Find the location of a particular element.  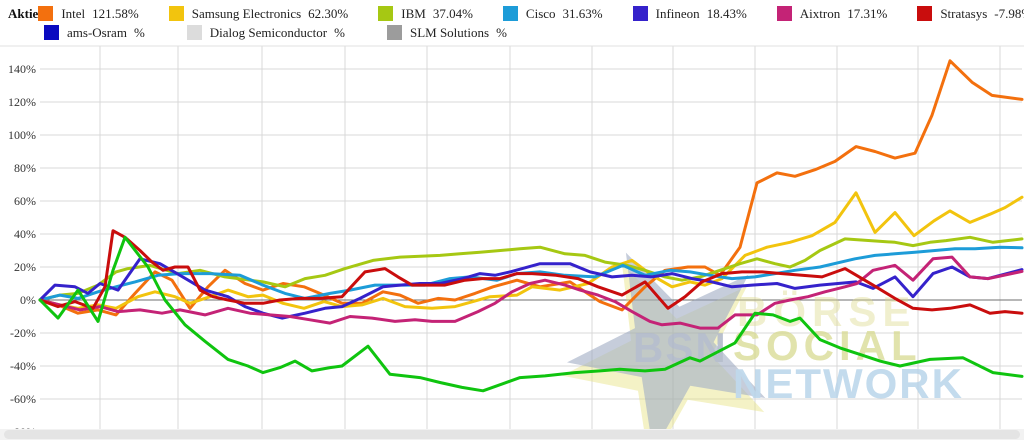

legend-item-dialog: Dialog Semiconductor% is located at coordinates (265, 32).